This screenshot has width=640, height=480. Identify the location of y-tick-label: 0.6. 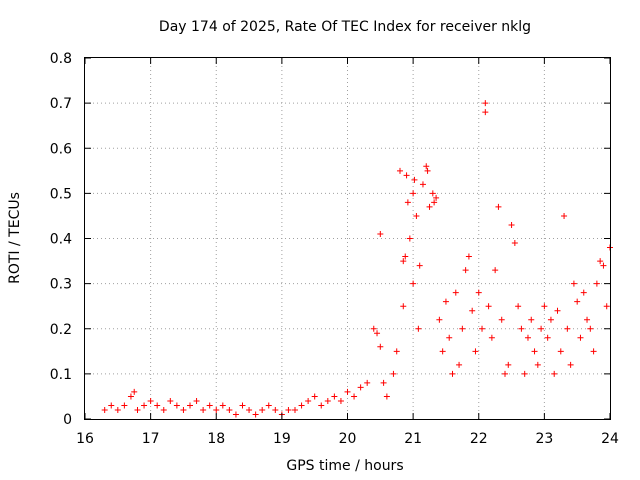
(61, 149).